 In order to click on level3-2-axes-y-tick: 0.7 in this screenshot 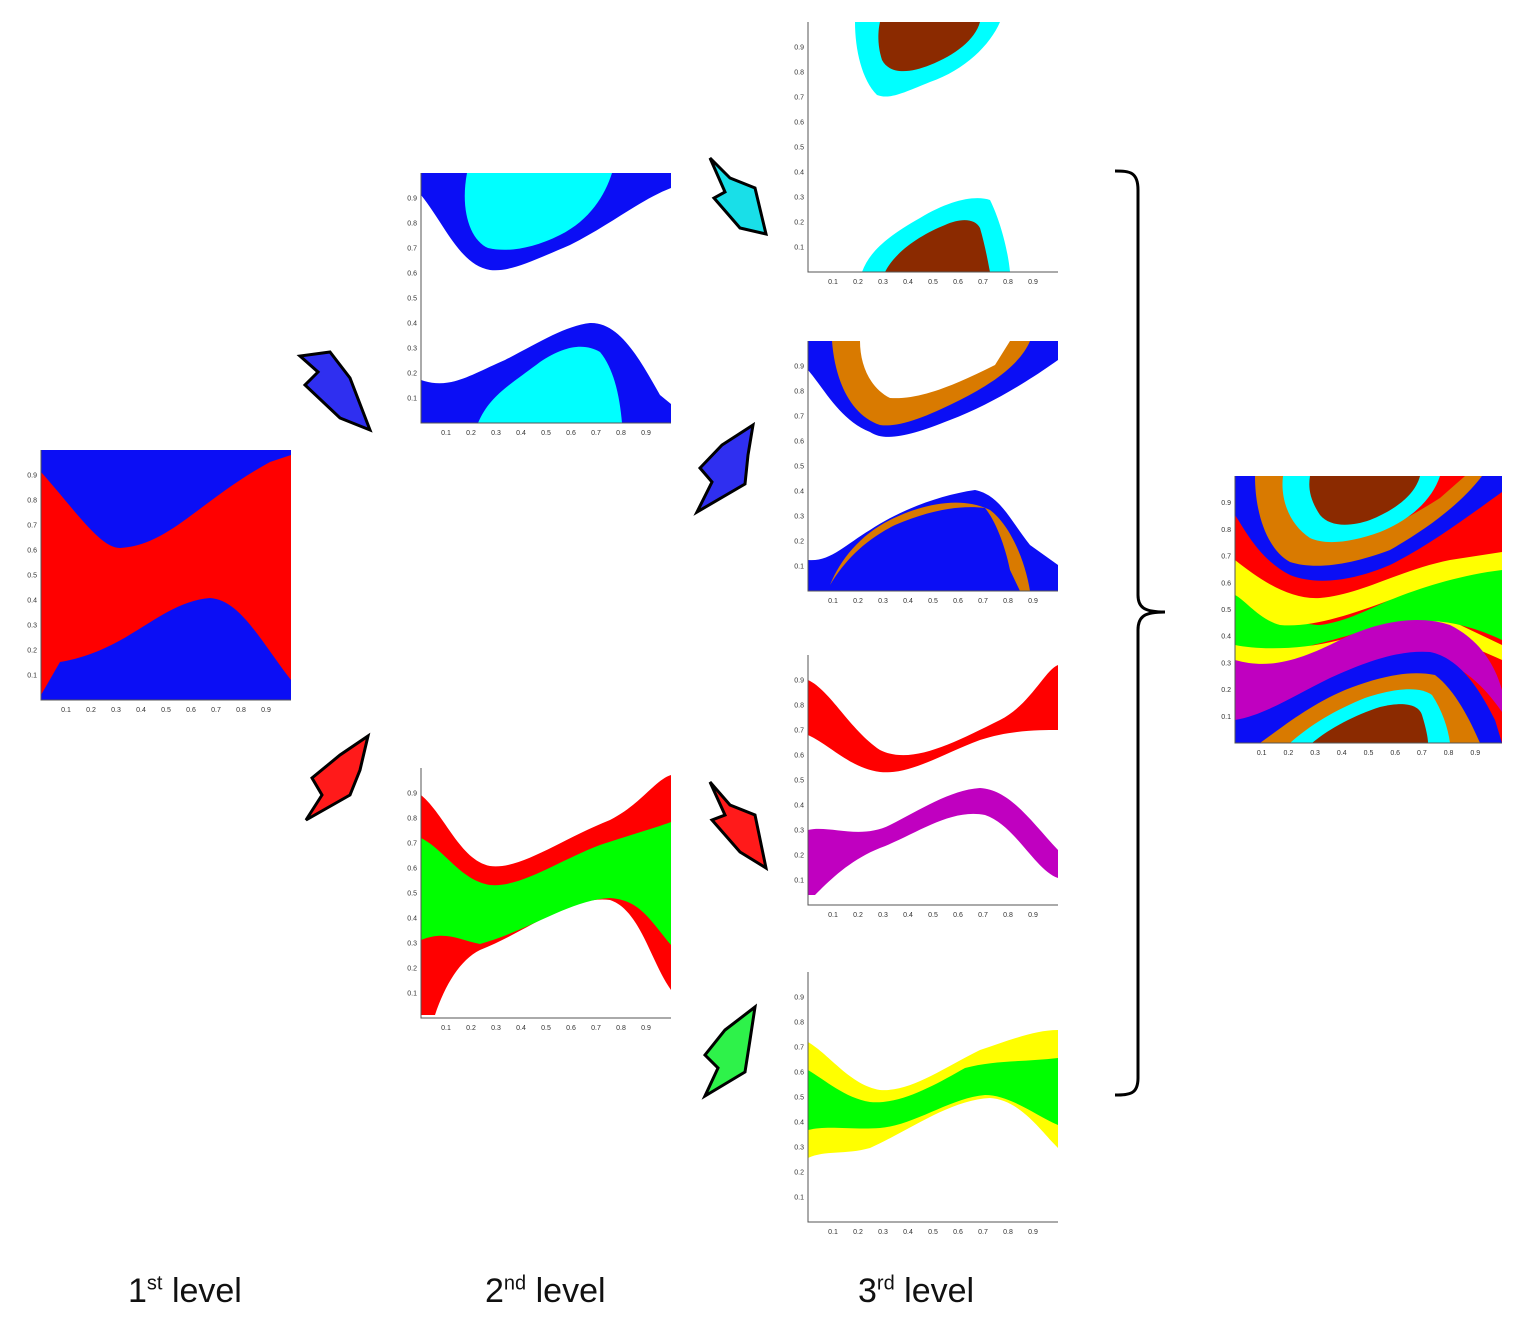, I will do `click(799, 417)`.